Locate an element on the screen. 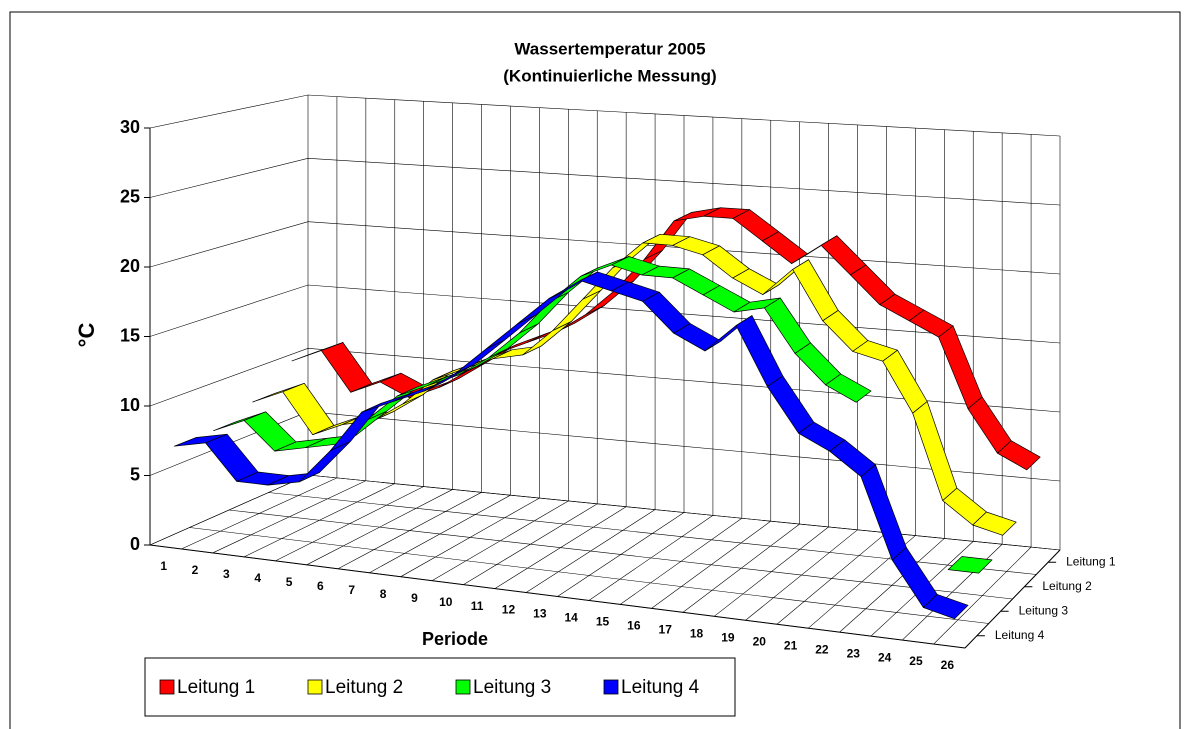 The image size is (1192, 729). legend-label: Leitung 1 is located at coordinates (216, 687).